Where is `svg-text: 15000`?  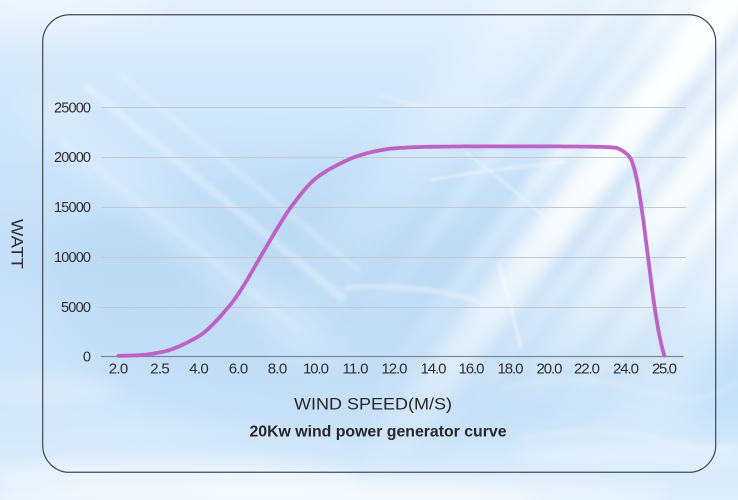
svg-text: 15000 is located at coordinates (72, 208).